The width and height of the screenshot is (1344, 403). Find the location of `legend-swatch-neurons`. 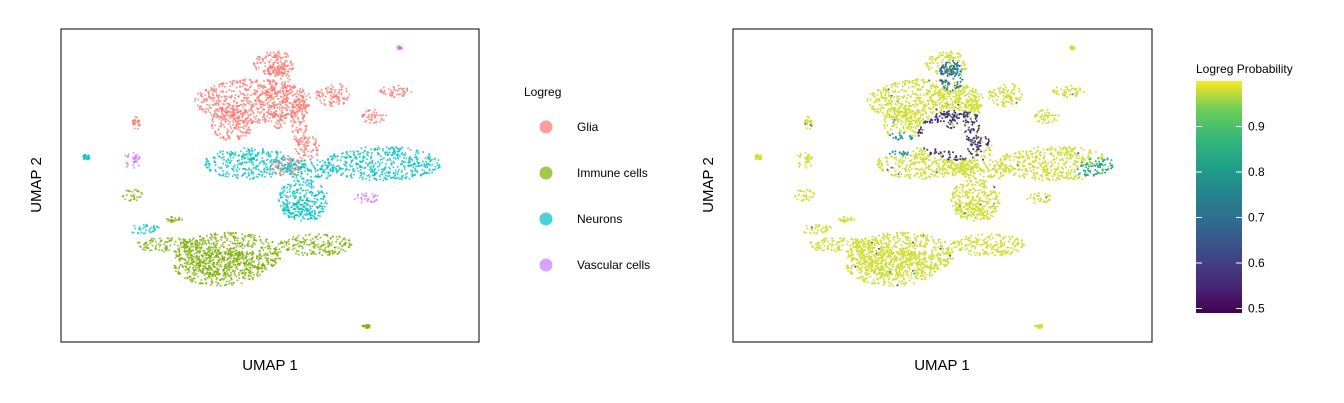

legend-swatch-neurons is located at coordinates (546, 219).